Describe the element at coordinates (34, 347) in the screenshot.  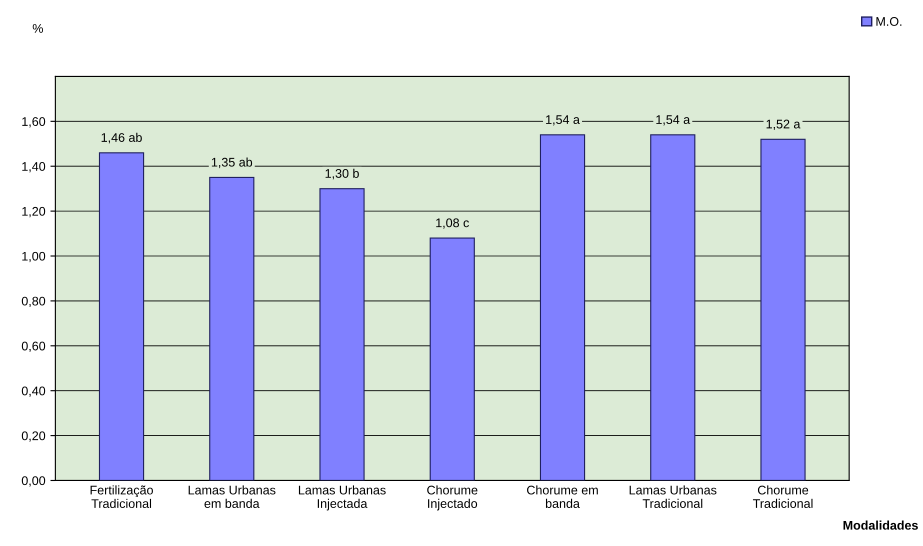
I see `y-tick-label: 0,60` at that location.